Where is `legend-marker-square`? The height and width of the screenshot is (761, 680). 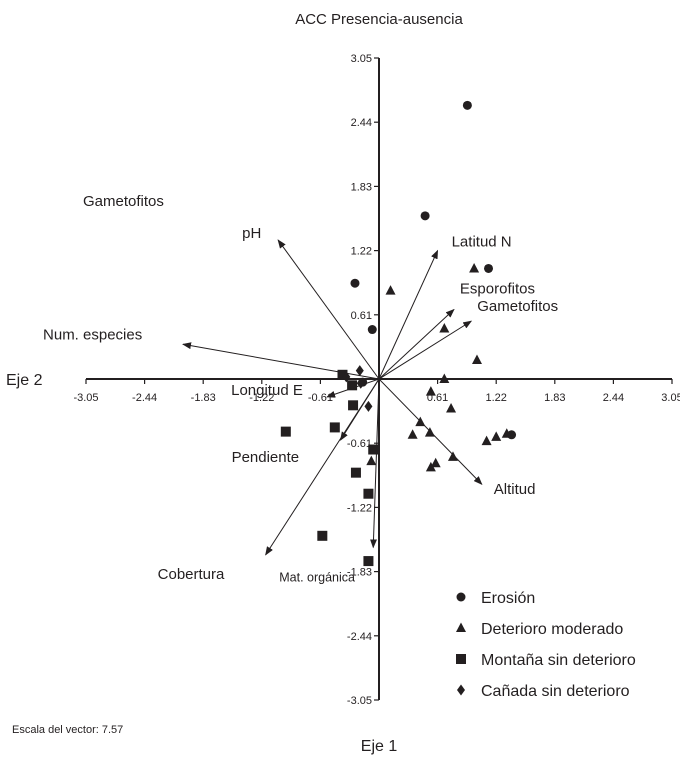 legend-marker-square is located at coordinates (461, 659).